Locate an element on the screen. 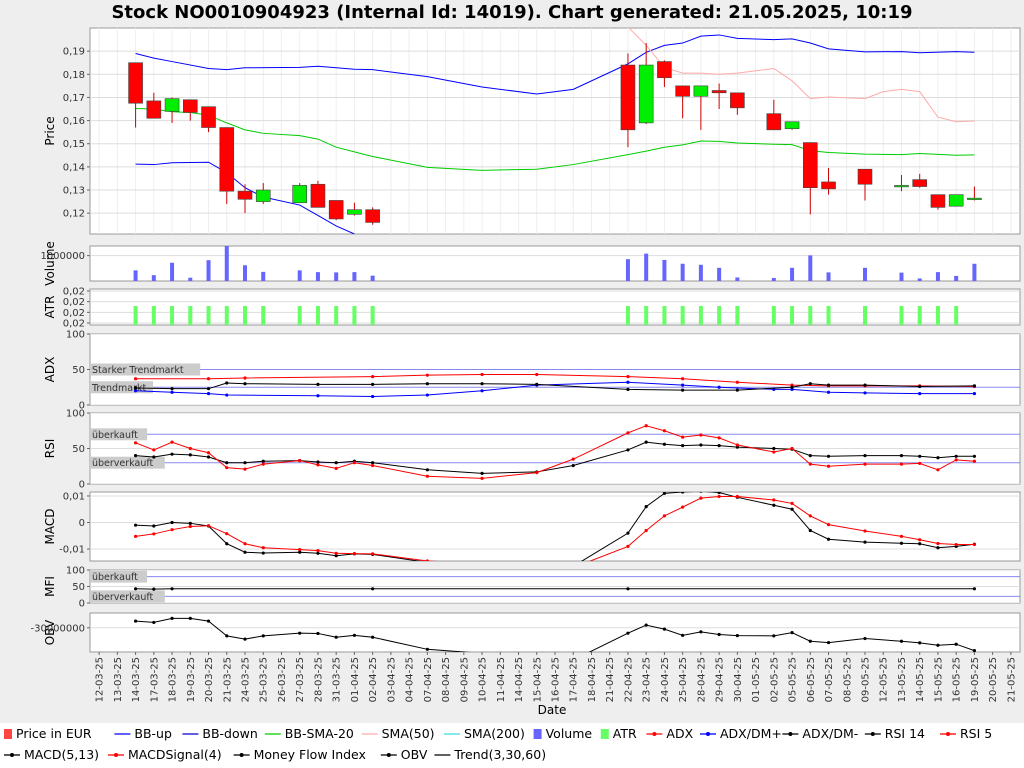 The image size is (1024, 768). x-tick-label: 16-05-25 is located at coordinates (957, 679).